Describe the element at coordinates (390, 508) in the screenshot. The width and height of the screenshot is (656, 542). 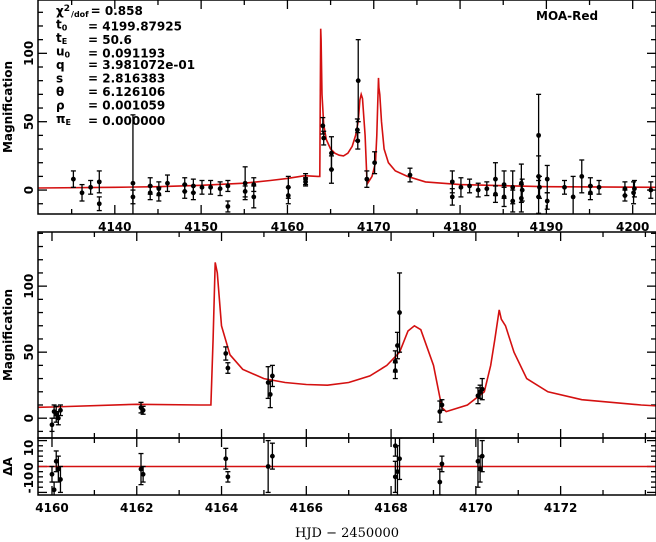
I see `x-tick-label: 4168` at that location.